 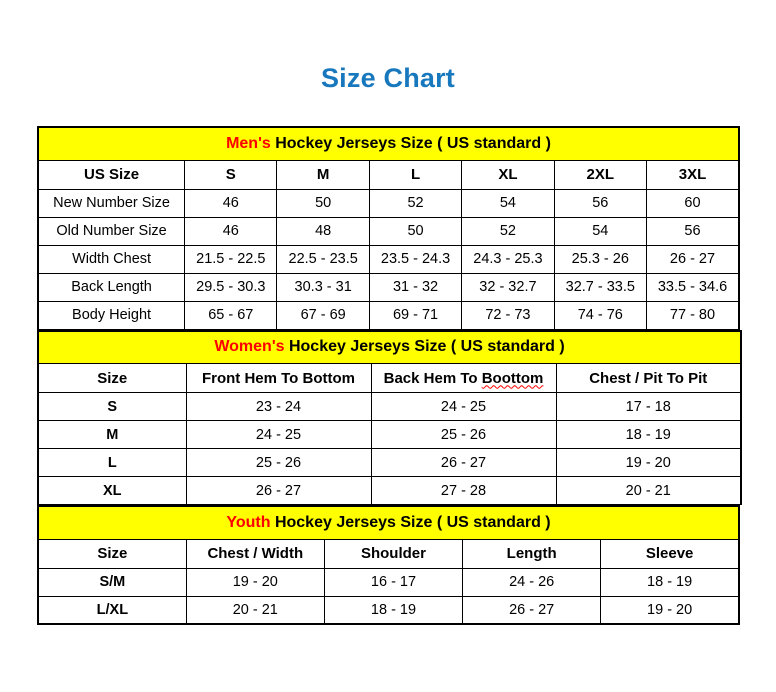 I want to click on cell-mens-0-3: 54, so click(x=508, y=203).